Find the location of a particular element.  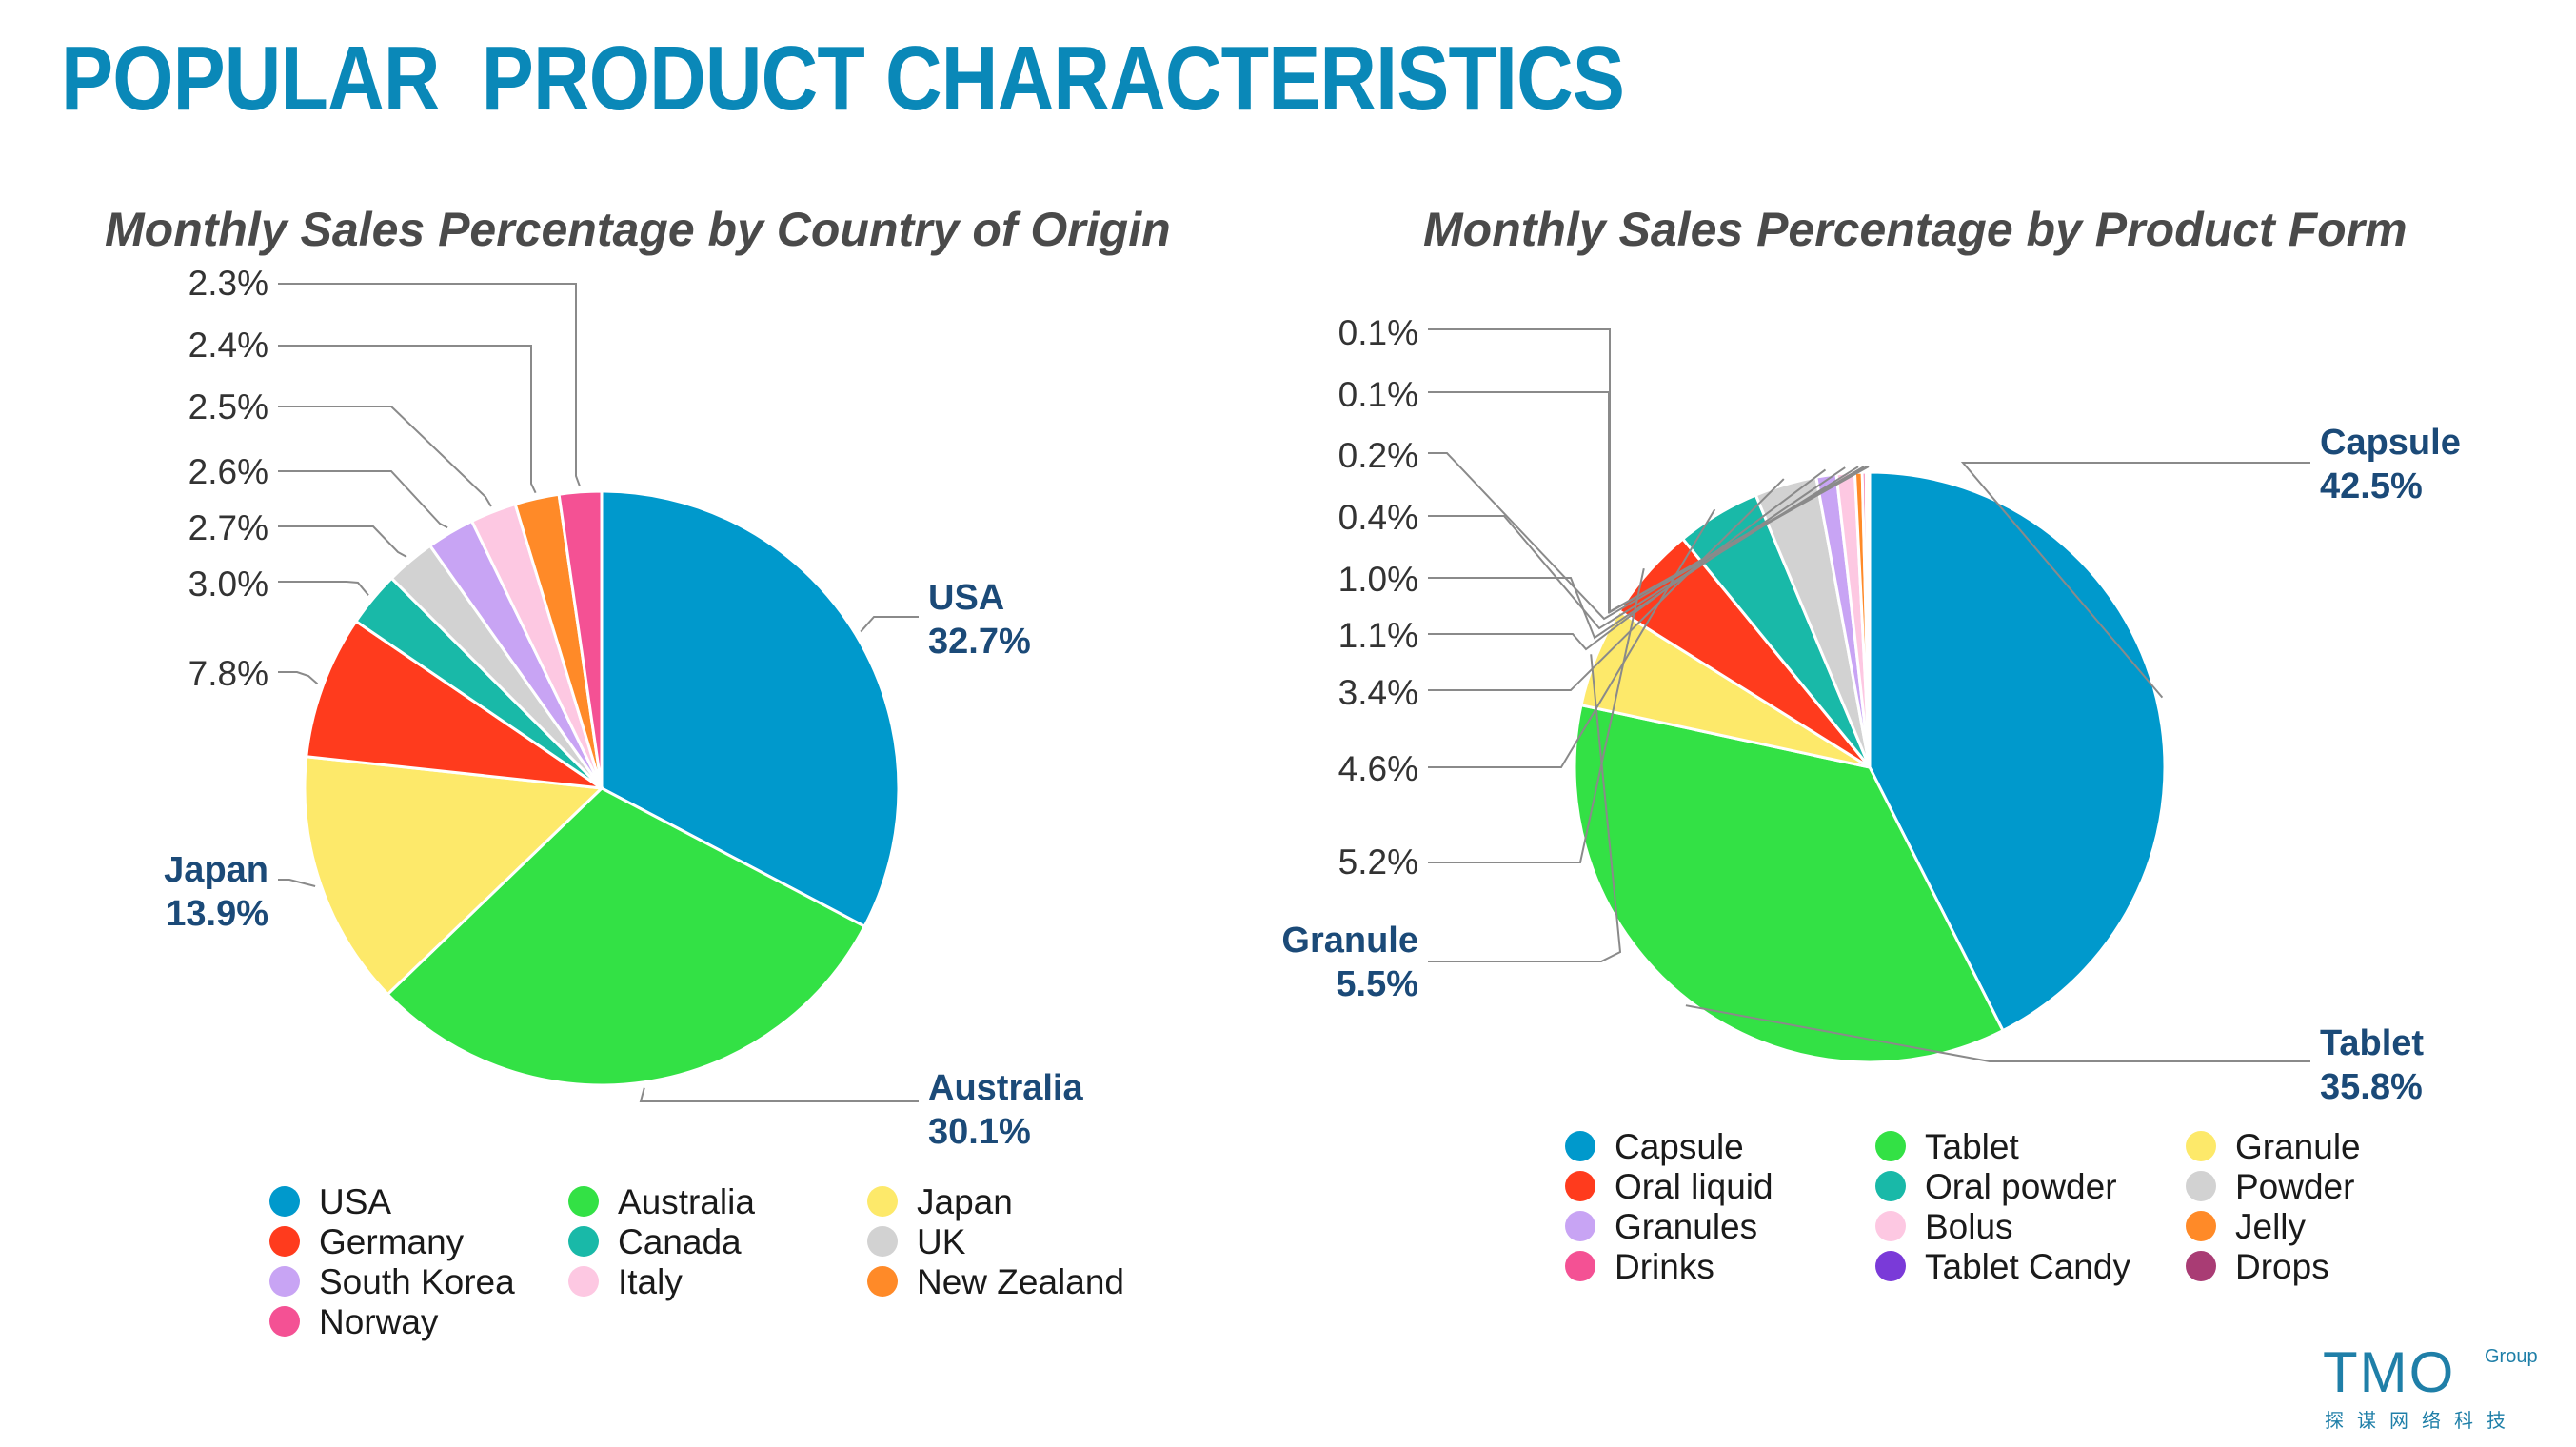

slice-label-usa: USA is located at coordinates (966, 598).